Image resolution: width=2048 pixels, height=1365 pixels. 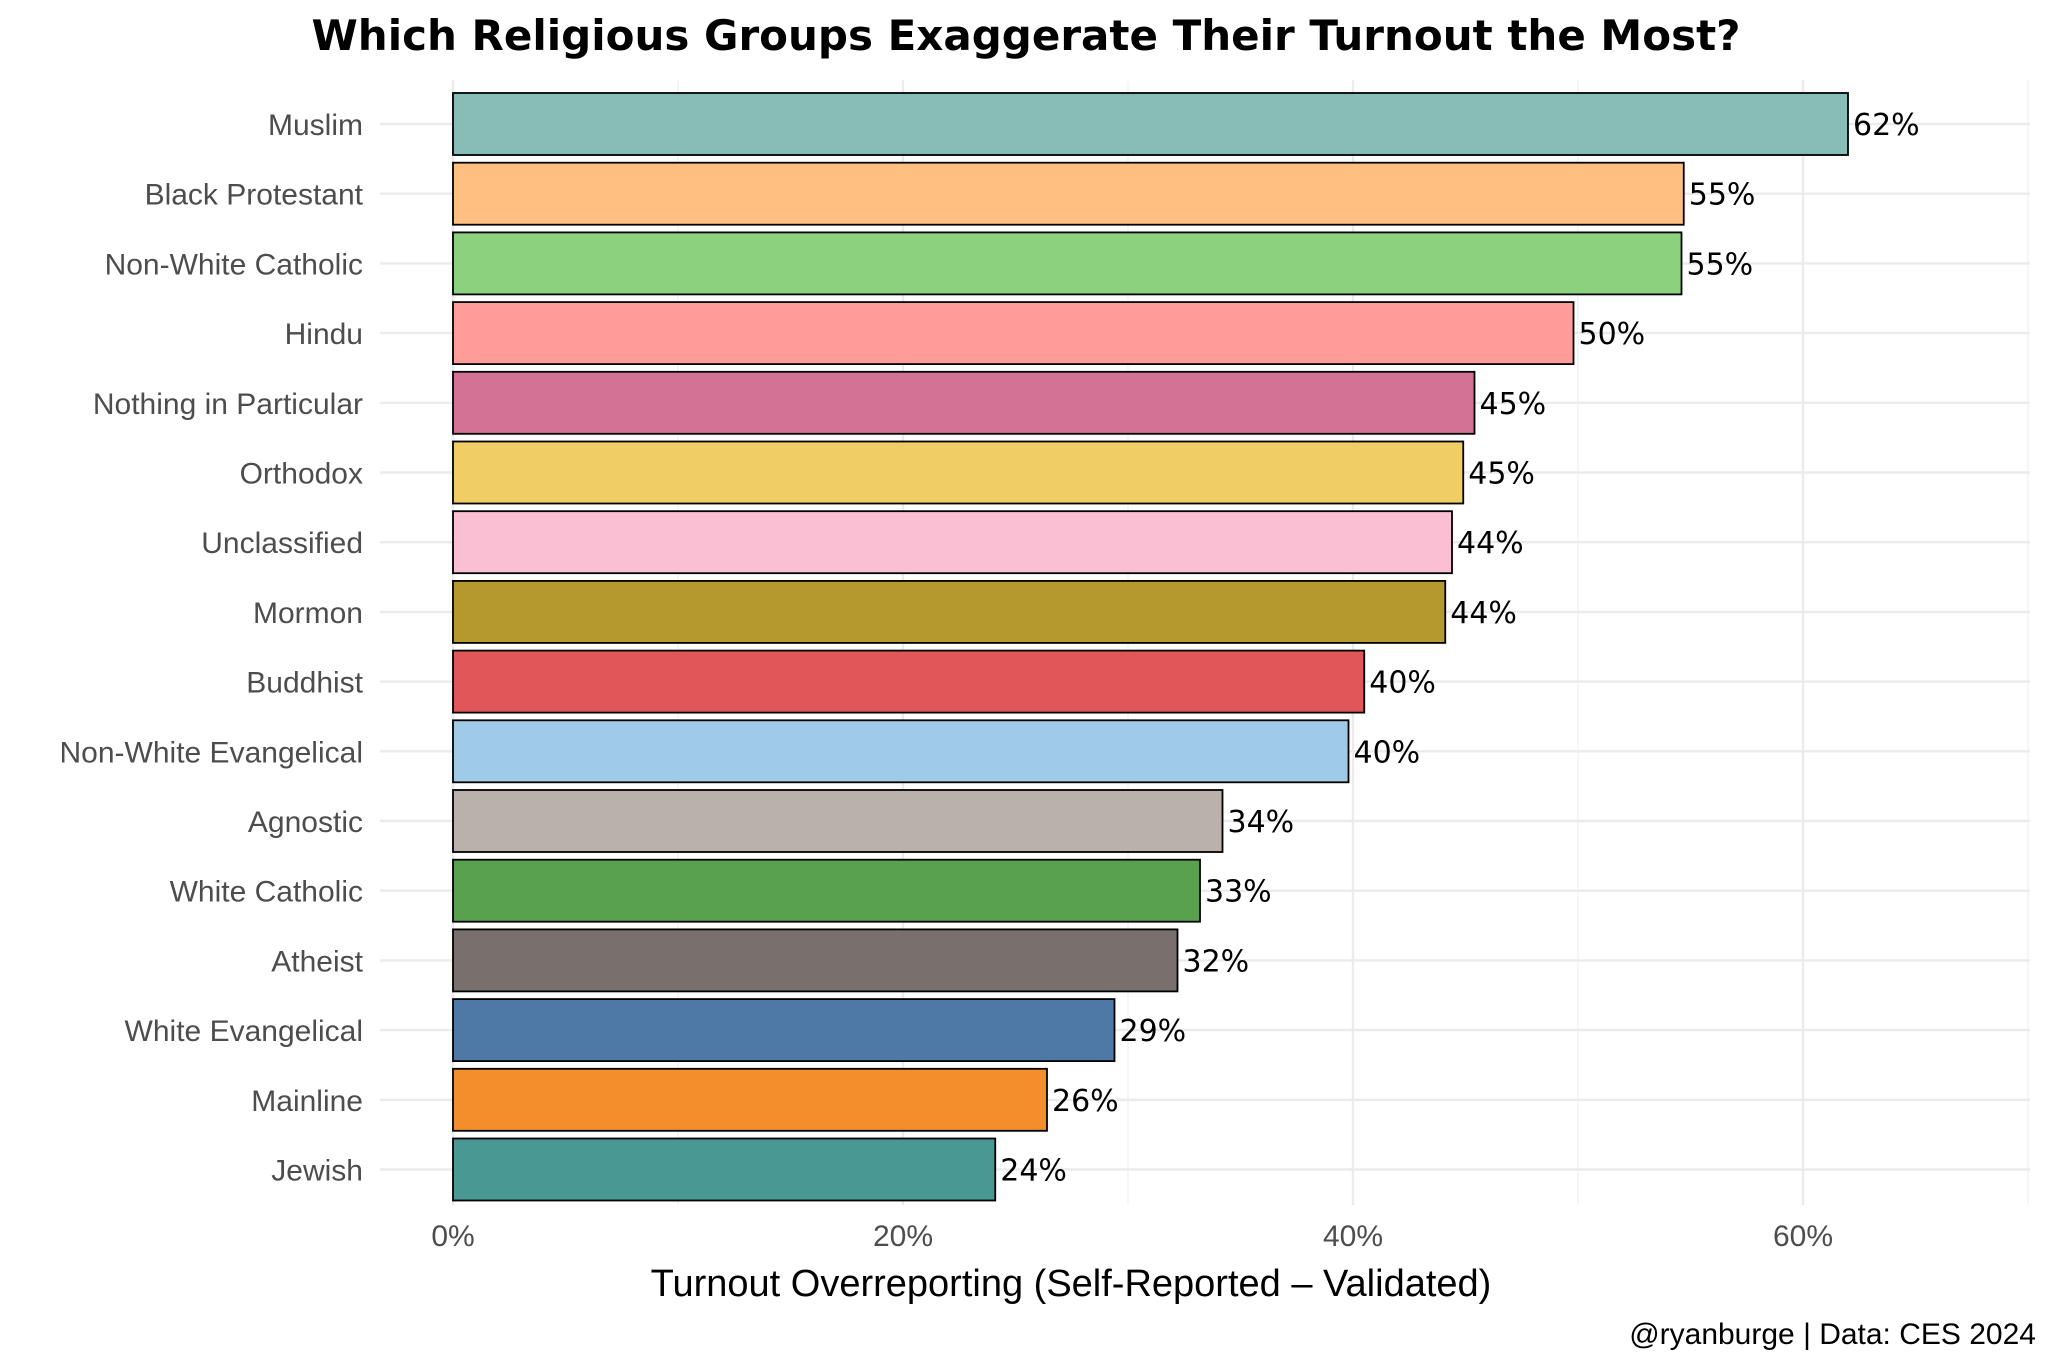 I want to click on category-label: Orthodox, so click(x=301, y=474).